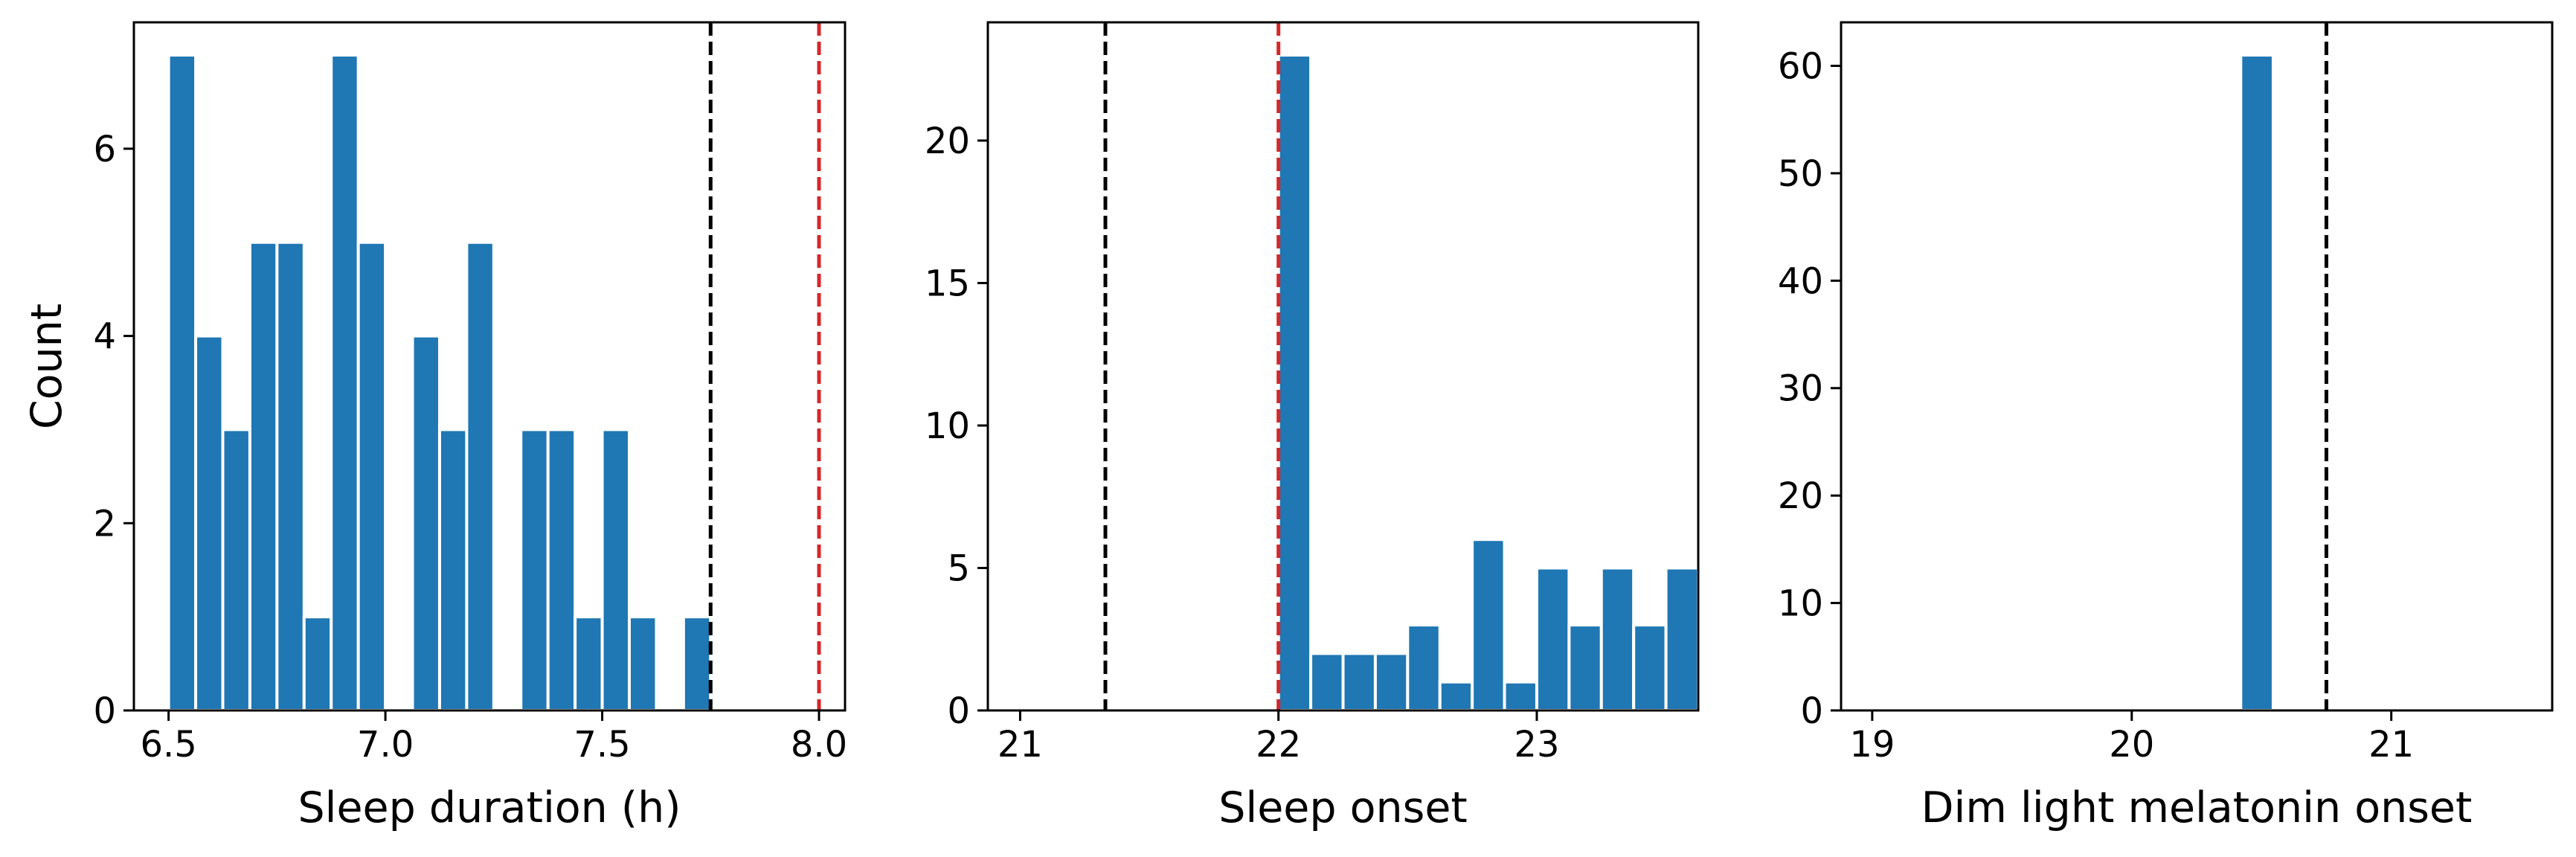 The height and width of the screenshot is (857, 2576). I want to click on x-tick-label: 6.5, so click(168, 745).